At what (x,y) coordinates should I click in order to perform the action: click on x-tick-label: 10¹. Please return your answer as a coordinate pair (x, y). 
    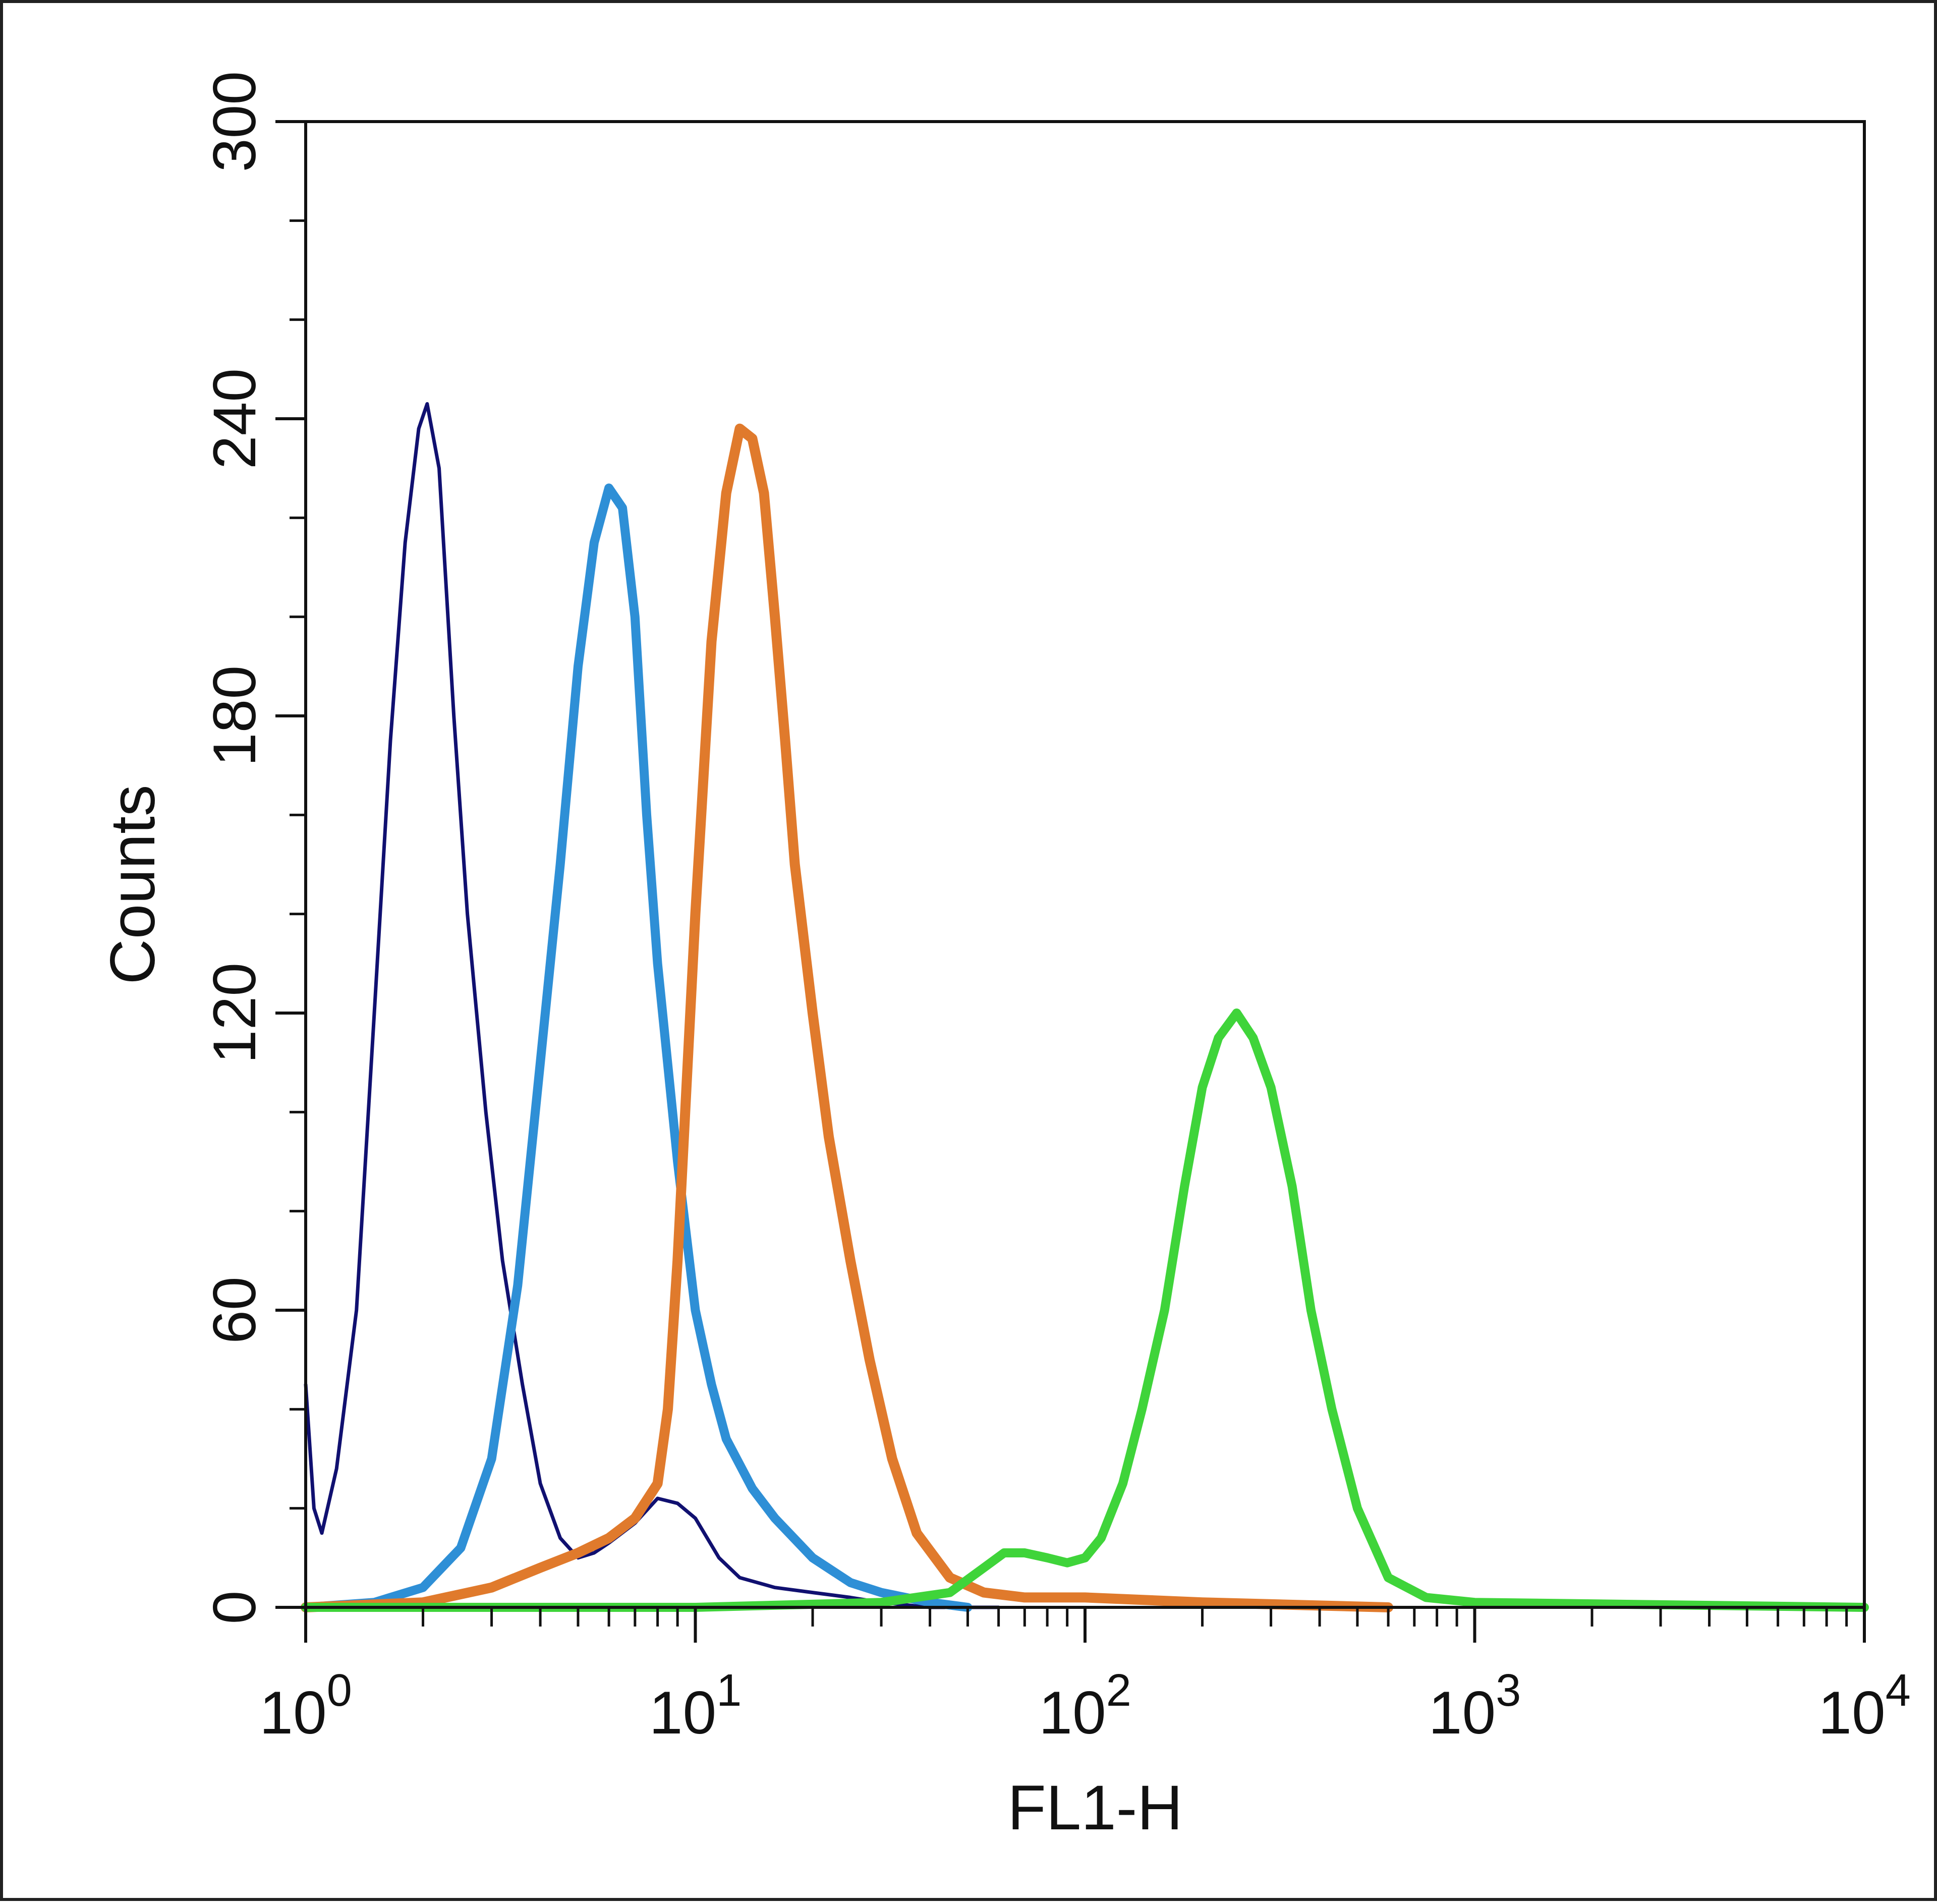
    Looking at the image, I should click on (695, 1706).